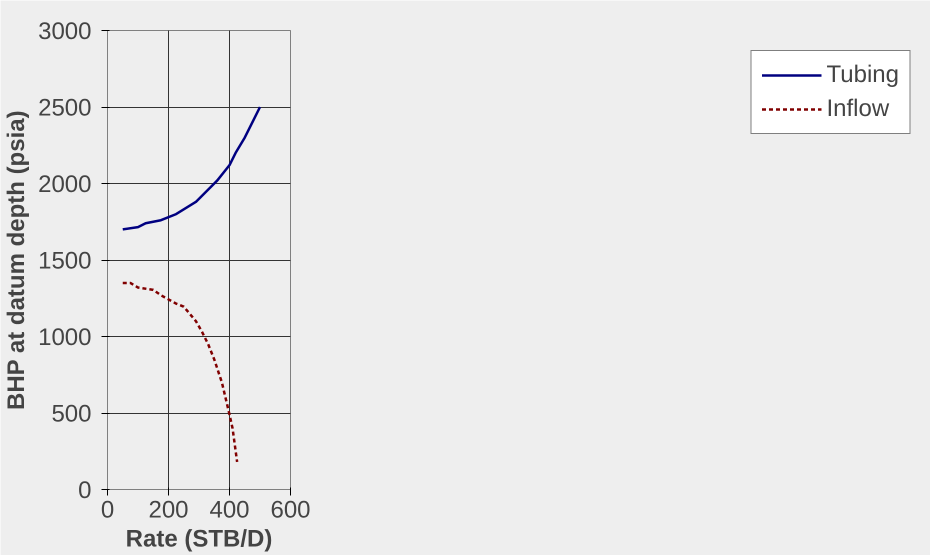 The height and width of the screenshot is (560, 936). What do you see at coordinates (229, 510) in the screenshot?
I see `x-tick-label: 400` at bounding box center [229, 510].